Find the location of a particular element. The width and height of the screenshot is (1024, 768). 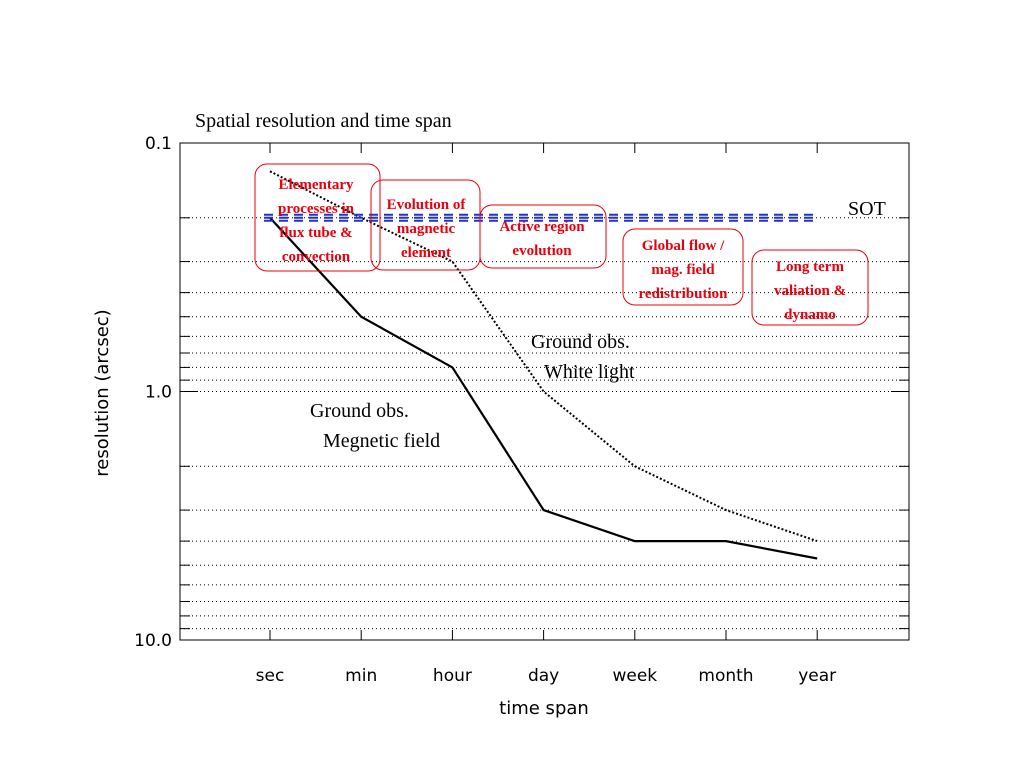

annotation-text: Active region evolution is located at coordinates (542, 239).